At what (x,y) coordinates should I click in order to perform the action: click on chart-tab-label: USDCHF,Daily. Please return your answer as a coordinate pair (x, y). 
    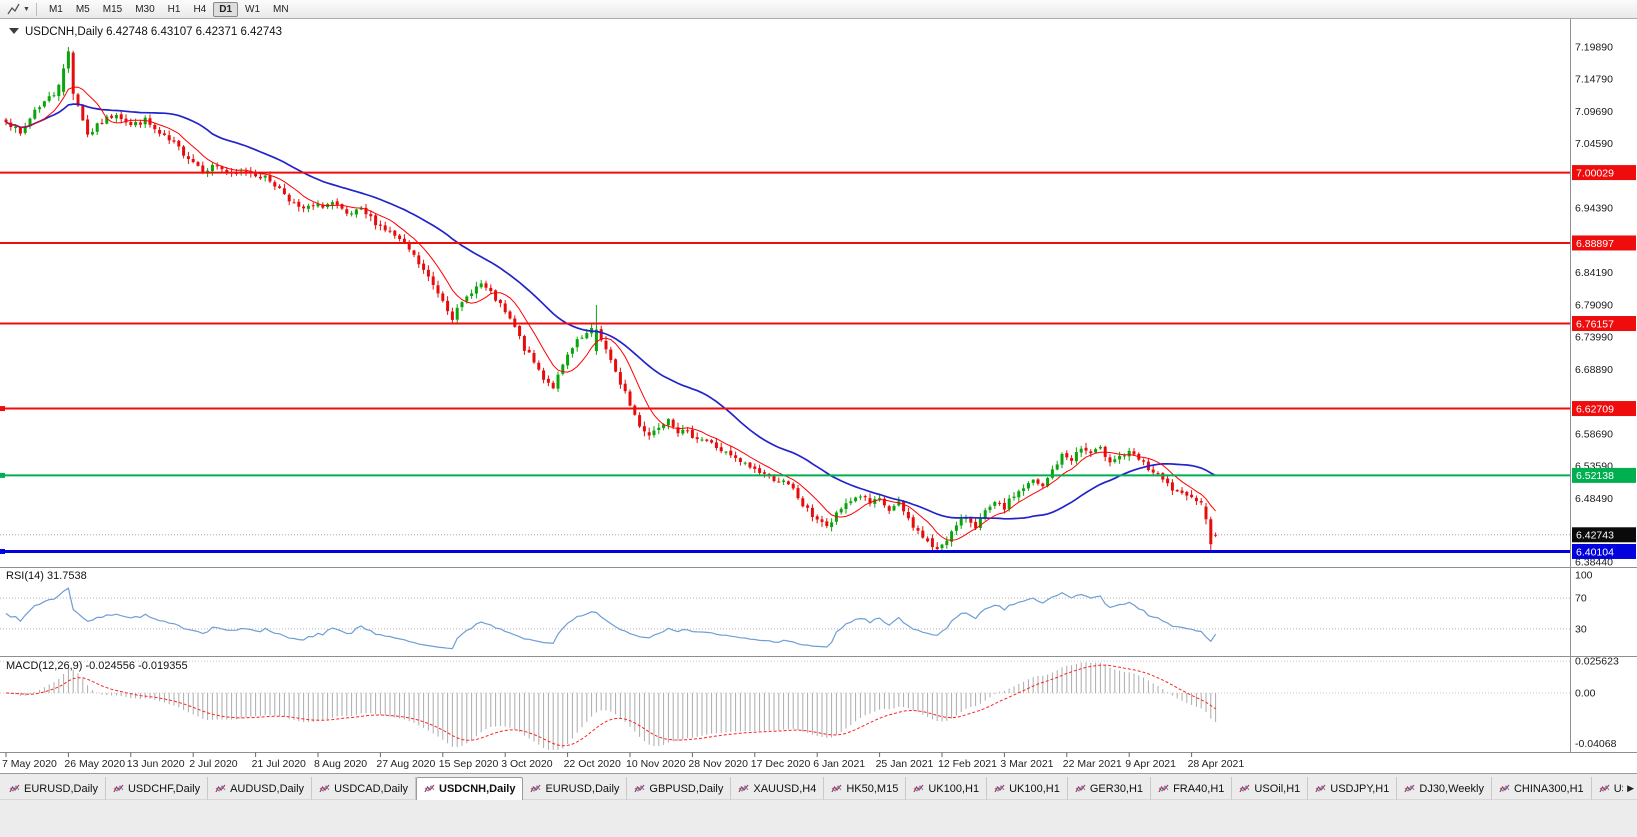
    Looking at the image, I should click on (164, 788).